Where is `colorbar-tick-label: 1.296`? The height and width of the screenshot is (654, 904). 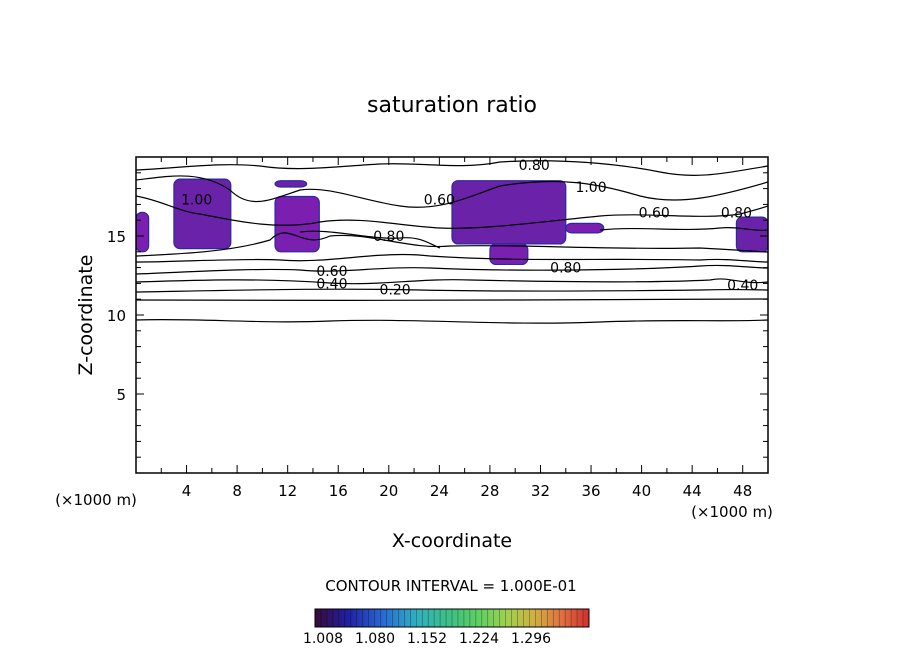
colorbar-tick-label: 1.296 is located at coordinates (531, 639).